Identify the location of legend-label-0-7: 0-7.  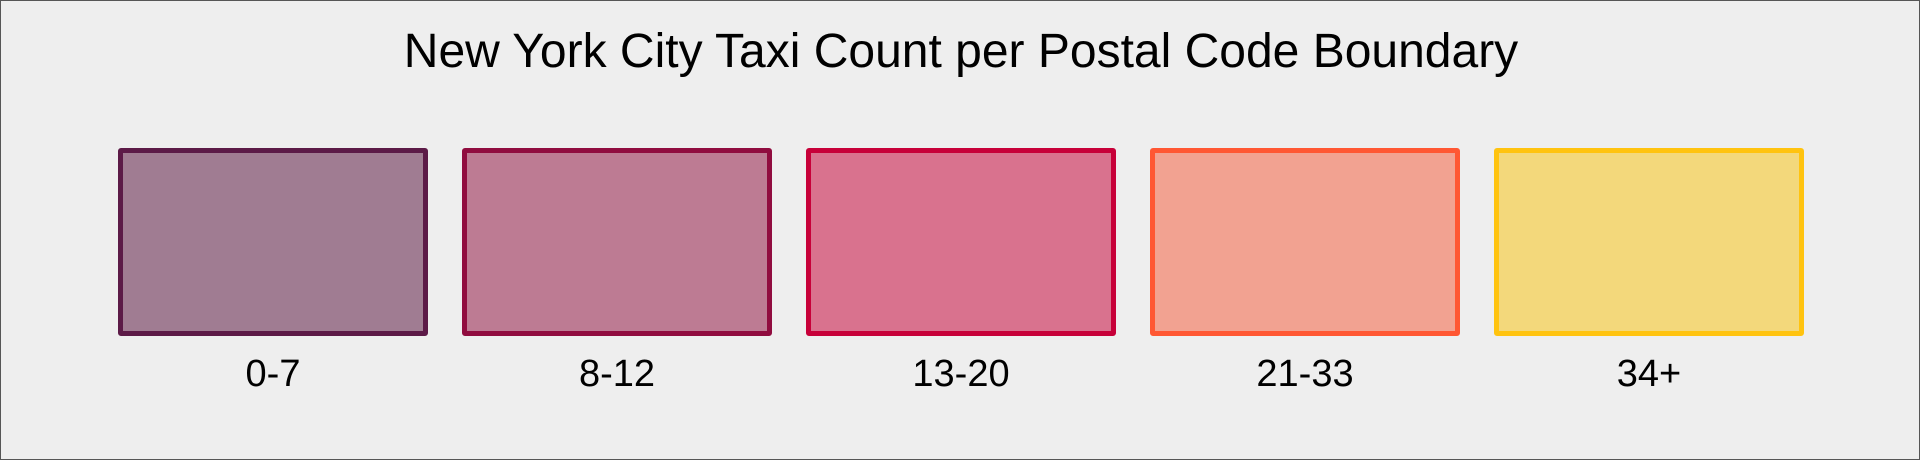
(273, 374).